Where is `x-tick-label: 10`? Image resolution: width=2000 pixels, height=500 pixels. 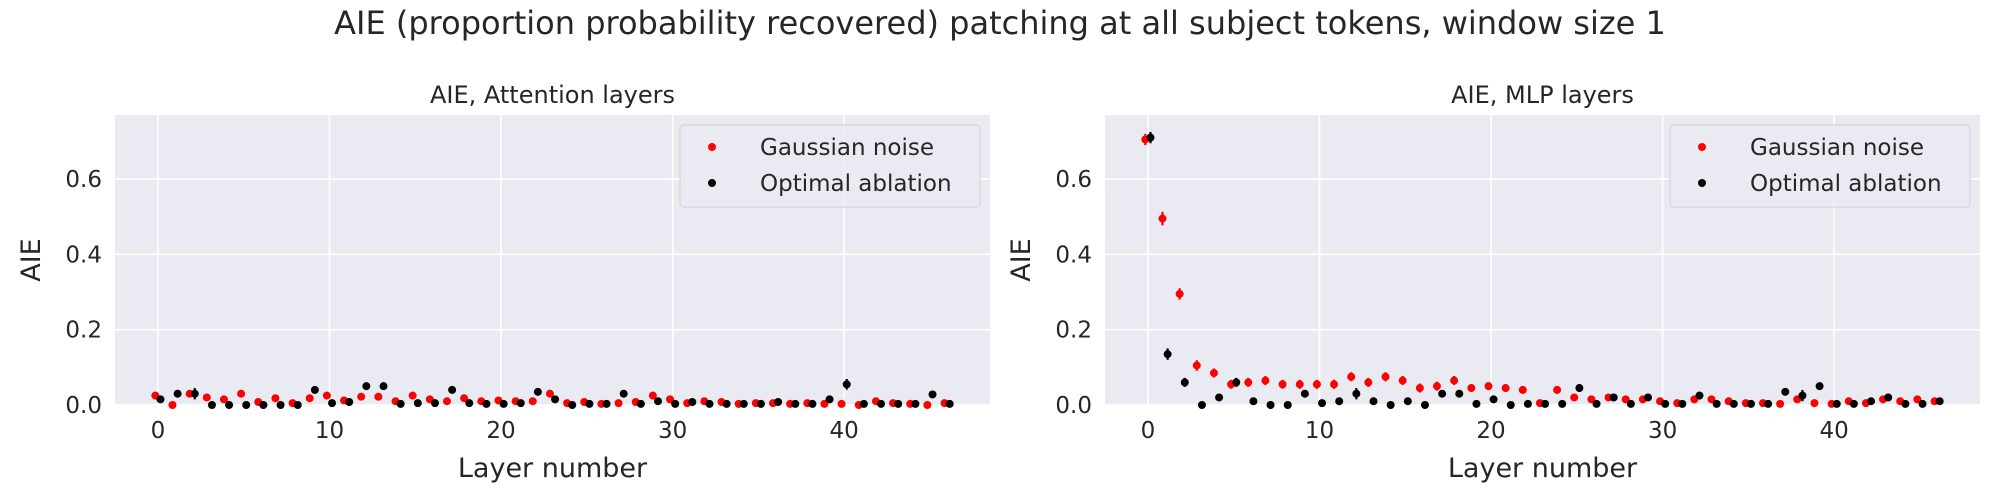 x-tick-label: 10 is located at coordinates (1319, 431).